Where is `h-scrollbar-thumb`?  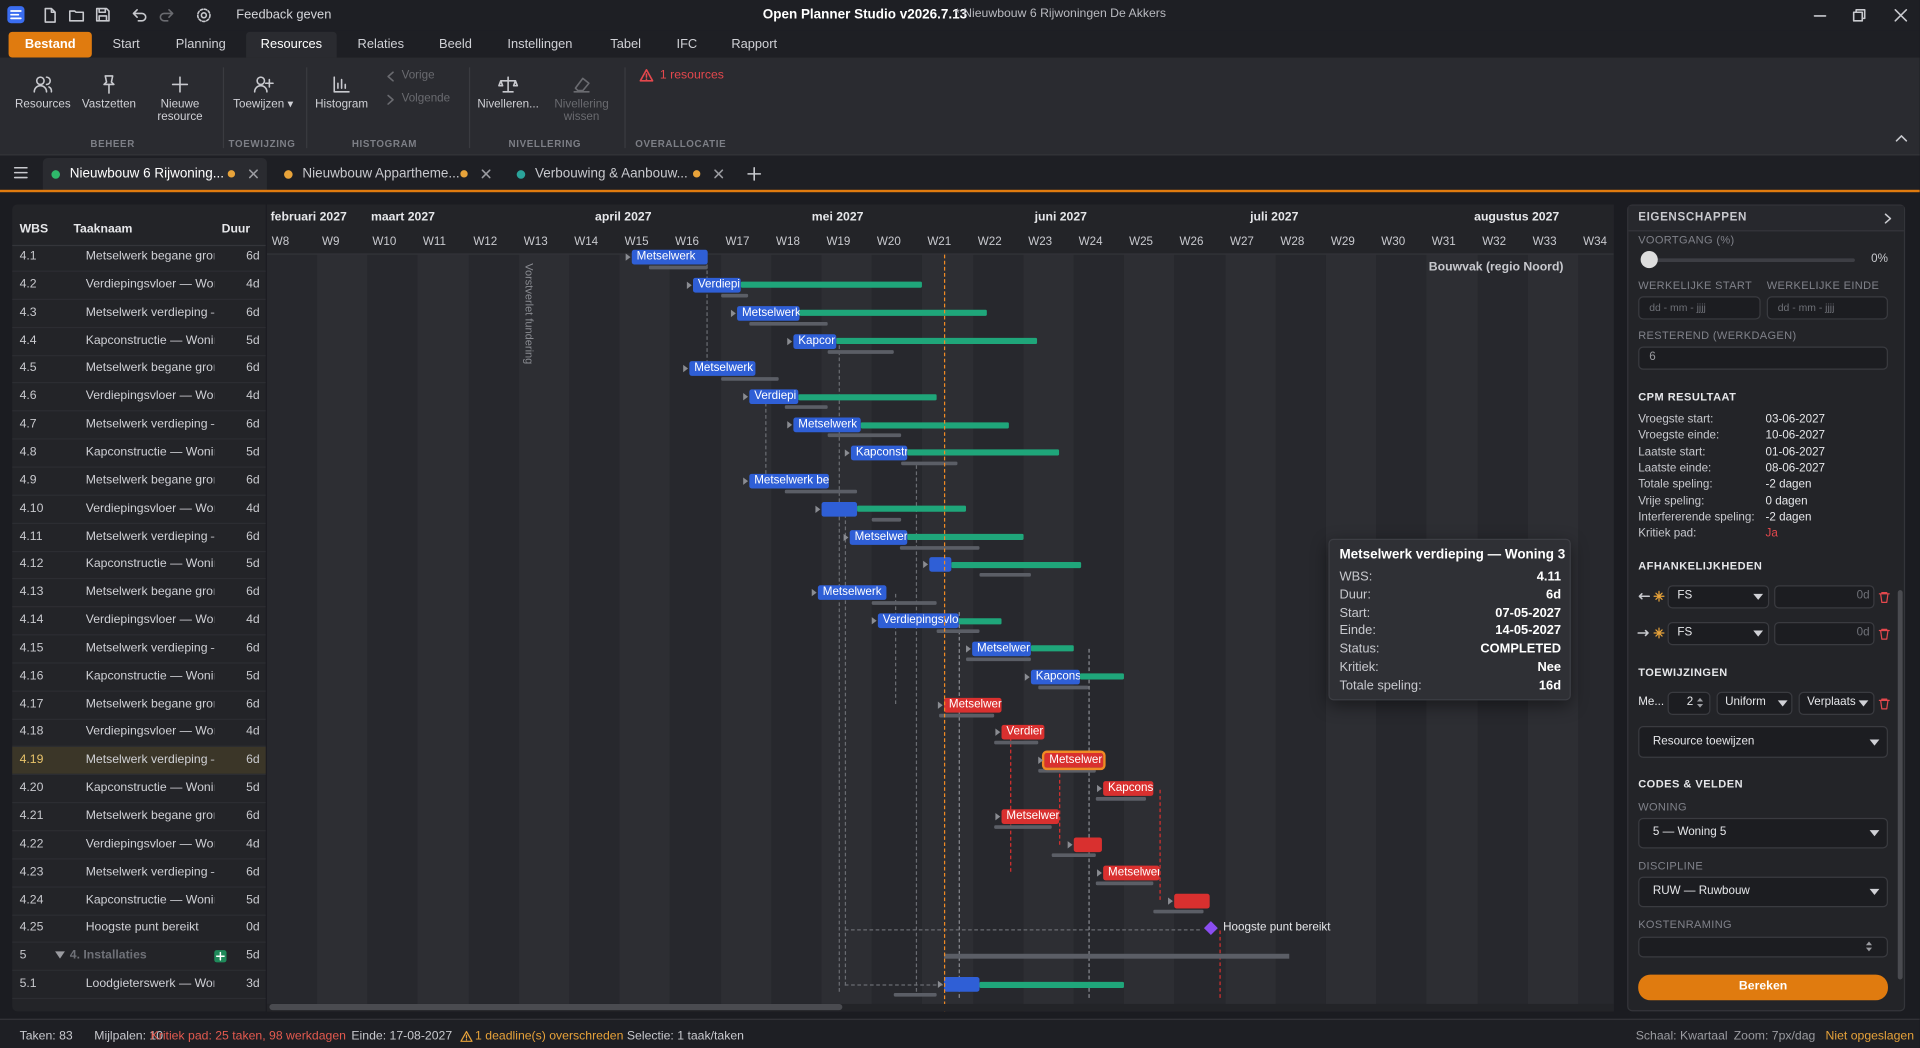
h-scrollbar-thumb is located at coordinates (556, 1007).